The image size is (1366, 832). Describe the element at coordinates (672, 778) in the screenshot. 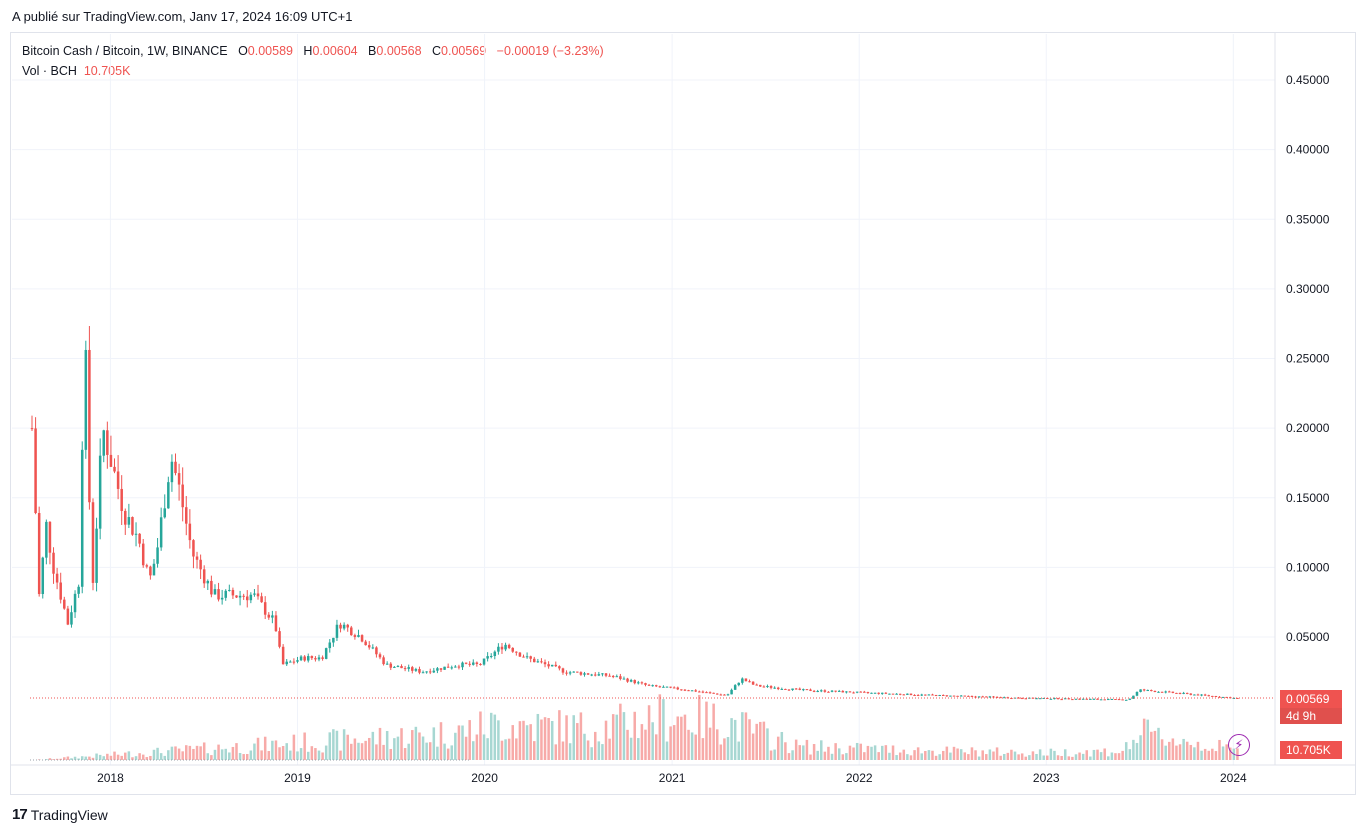

I see `time-tick-label: 2021` at that location.